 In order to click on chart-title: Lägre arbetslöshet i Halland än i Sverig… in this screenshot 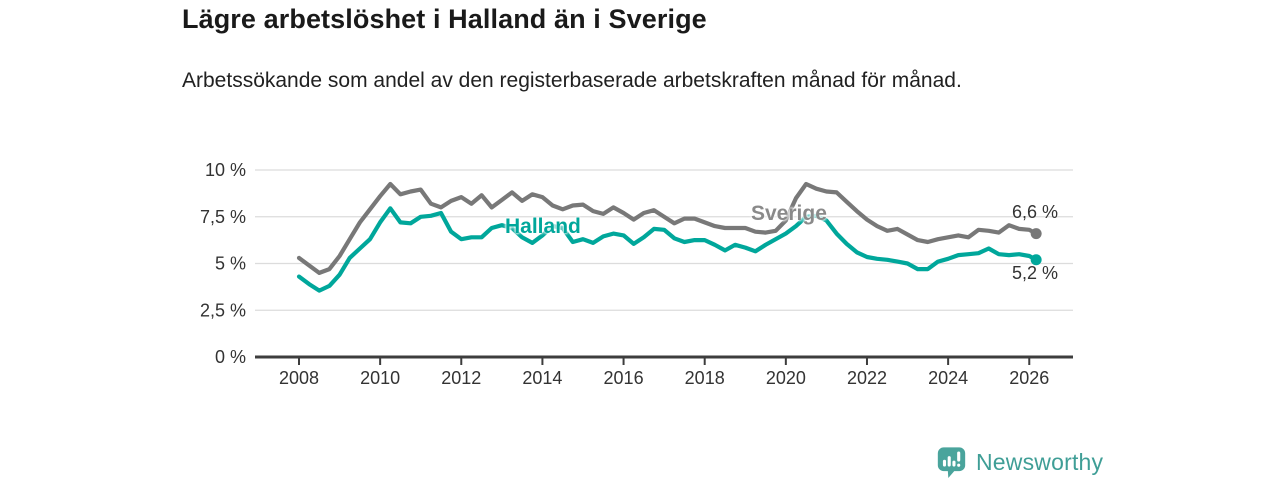, I will do `click(444, 19)`.